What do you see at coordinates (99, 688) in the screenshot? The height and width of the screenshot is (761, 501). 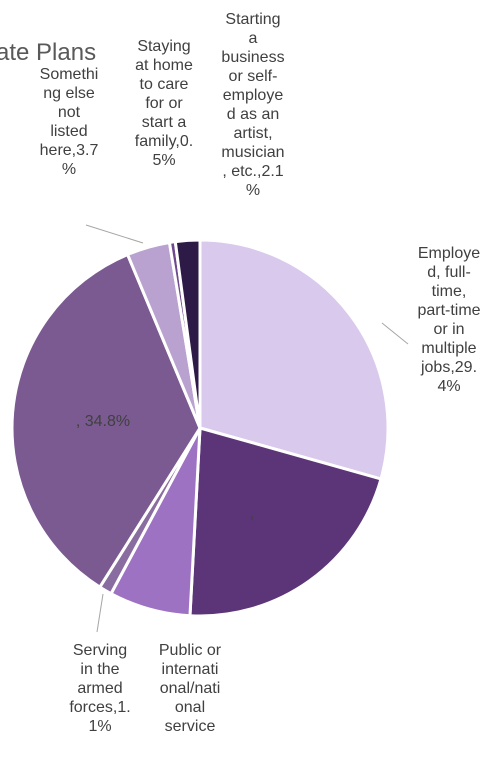 I see `slice-label: Serving in the armed forces,1. 1%` at bounding box center [99, 688].